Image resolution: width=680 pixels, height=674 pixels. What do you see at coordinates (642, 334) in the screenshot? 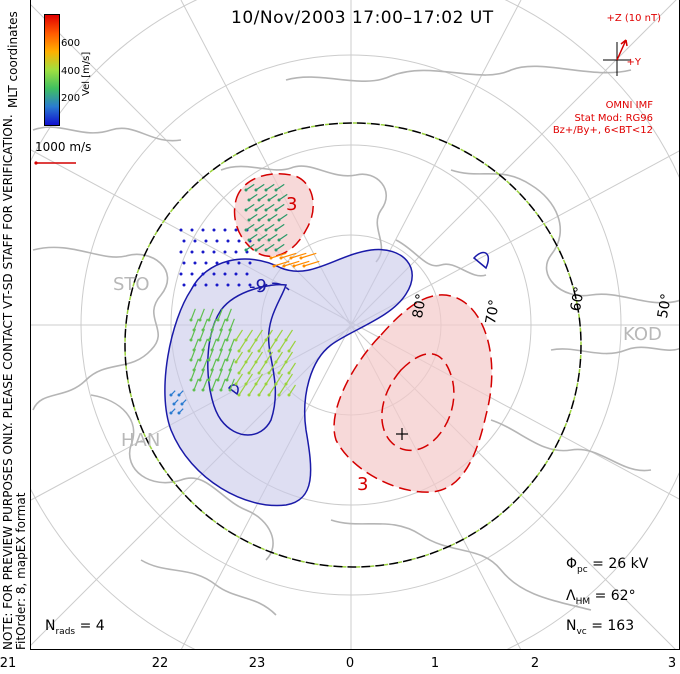
I see `station-label: KOD` at bounding box center [642, 334].